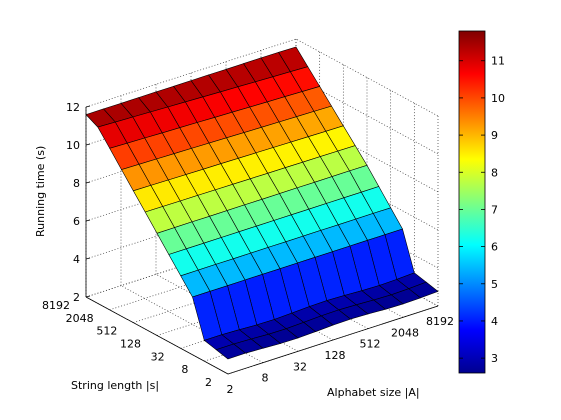  What do you see at coordinates (76, 183) in the screenshot?
I see `z-tick-label: 8` at bounding box center [76, 183].